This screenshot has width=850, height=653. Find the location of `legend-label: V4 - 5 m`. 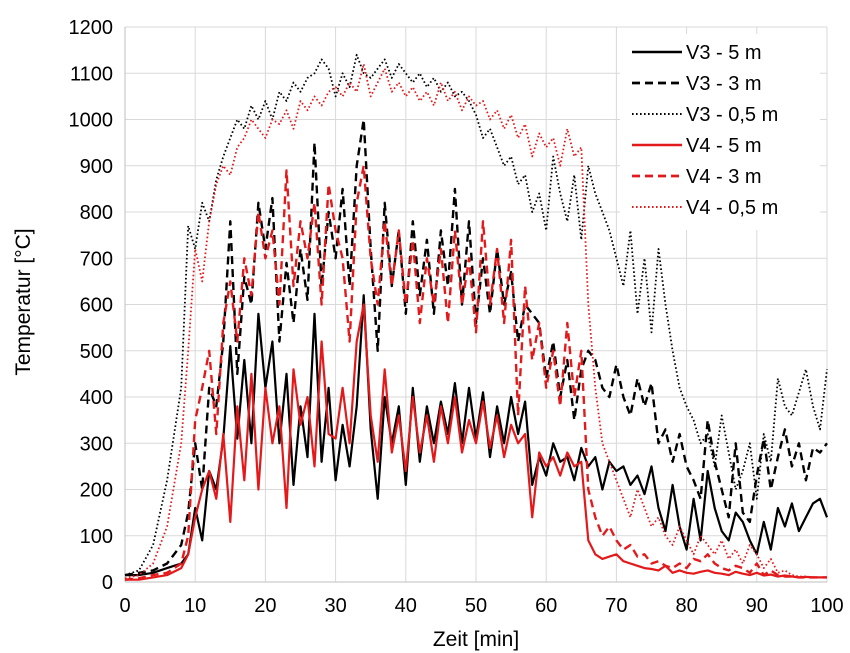

legend-label: V4 - 5 m is located at coordinates (724, 146).